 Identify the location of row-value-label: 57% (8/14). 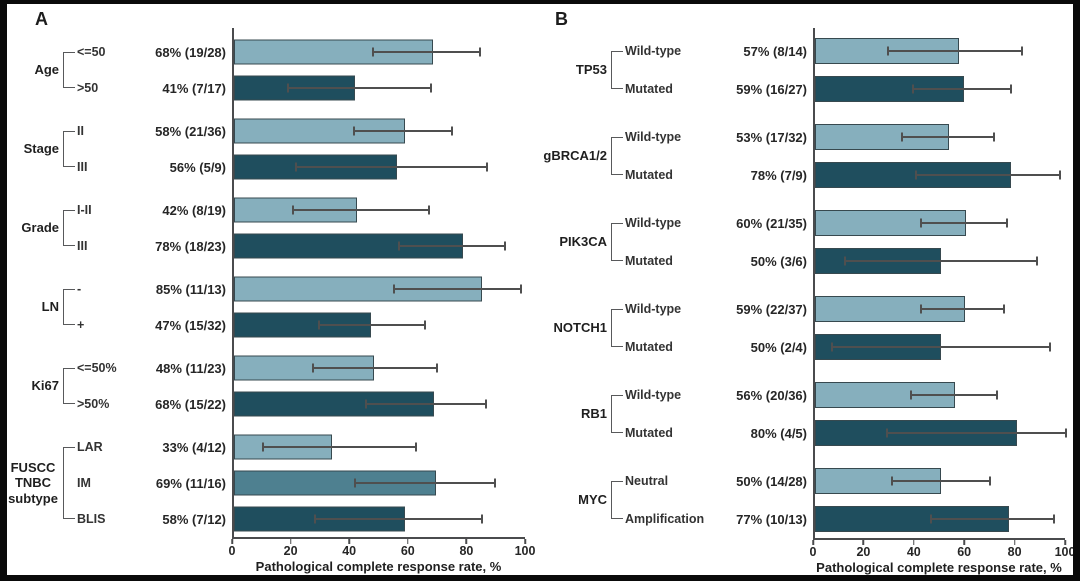
(775, 51).